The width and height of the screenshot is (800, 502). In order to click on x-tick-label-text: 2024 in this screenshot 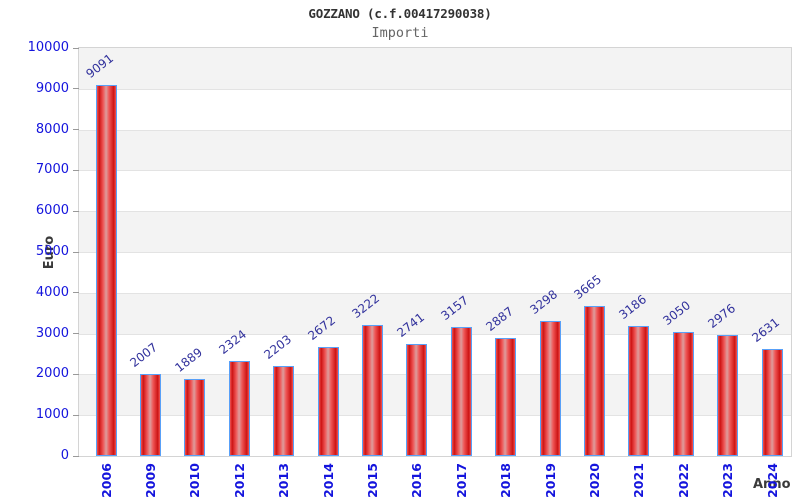, I will do `click(772, 480)`.